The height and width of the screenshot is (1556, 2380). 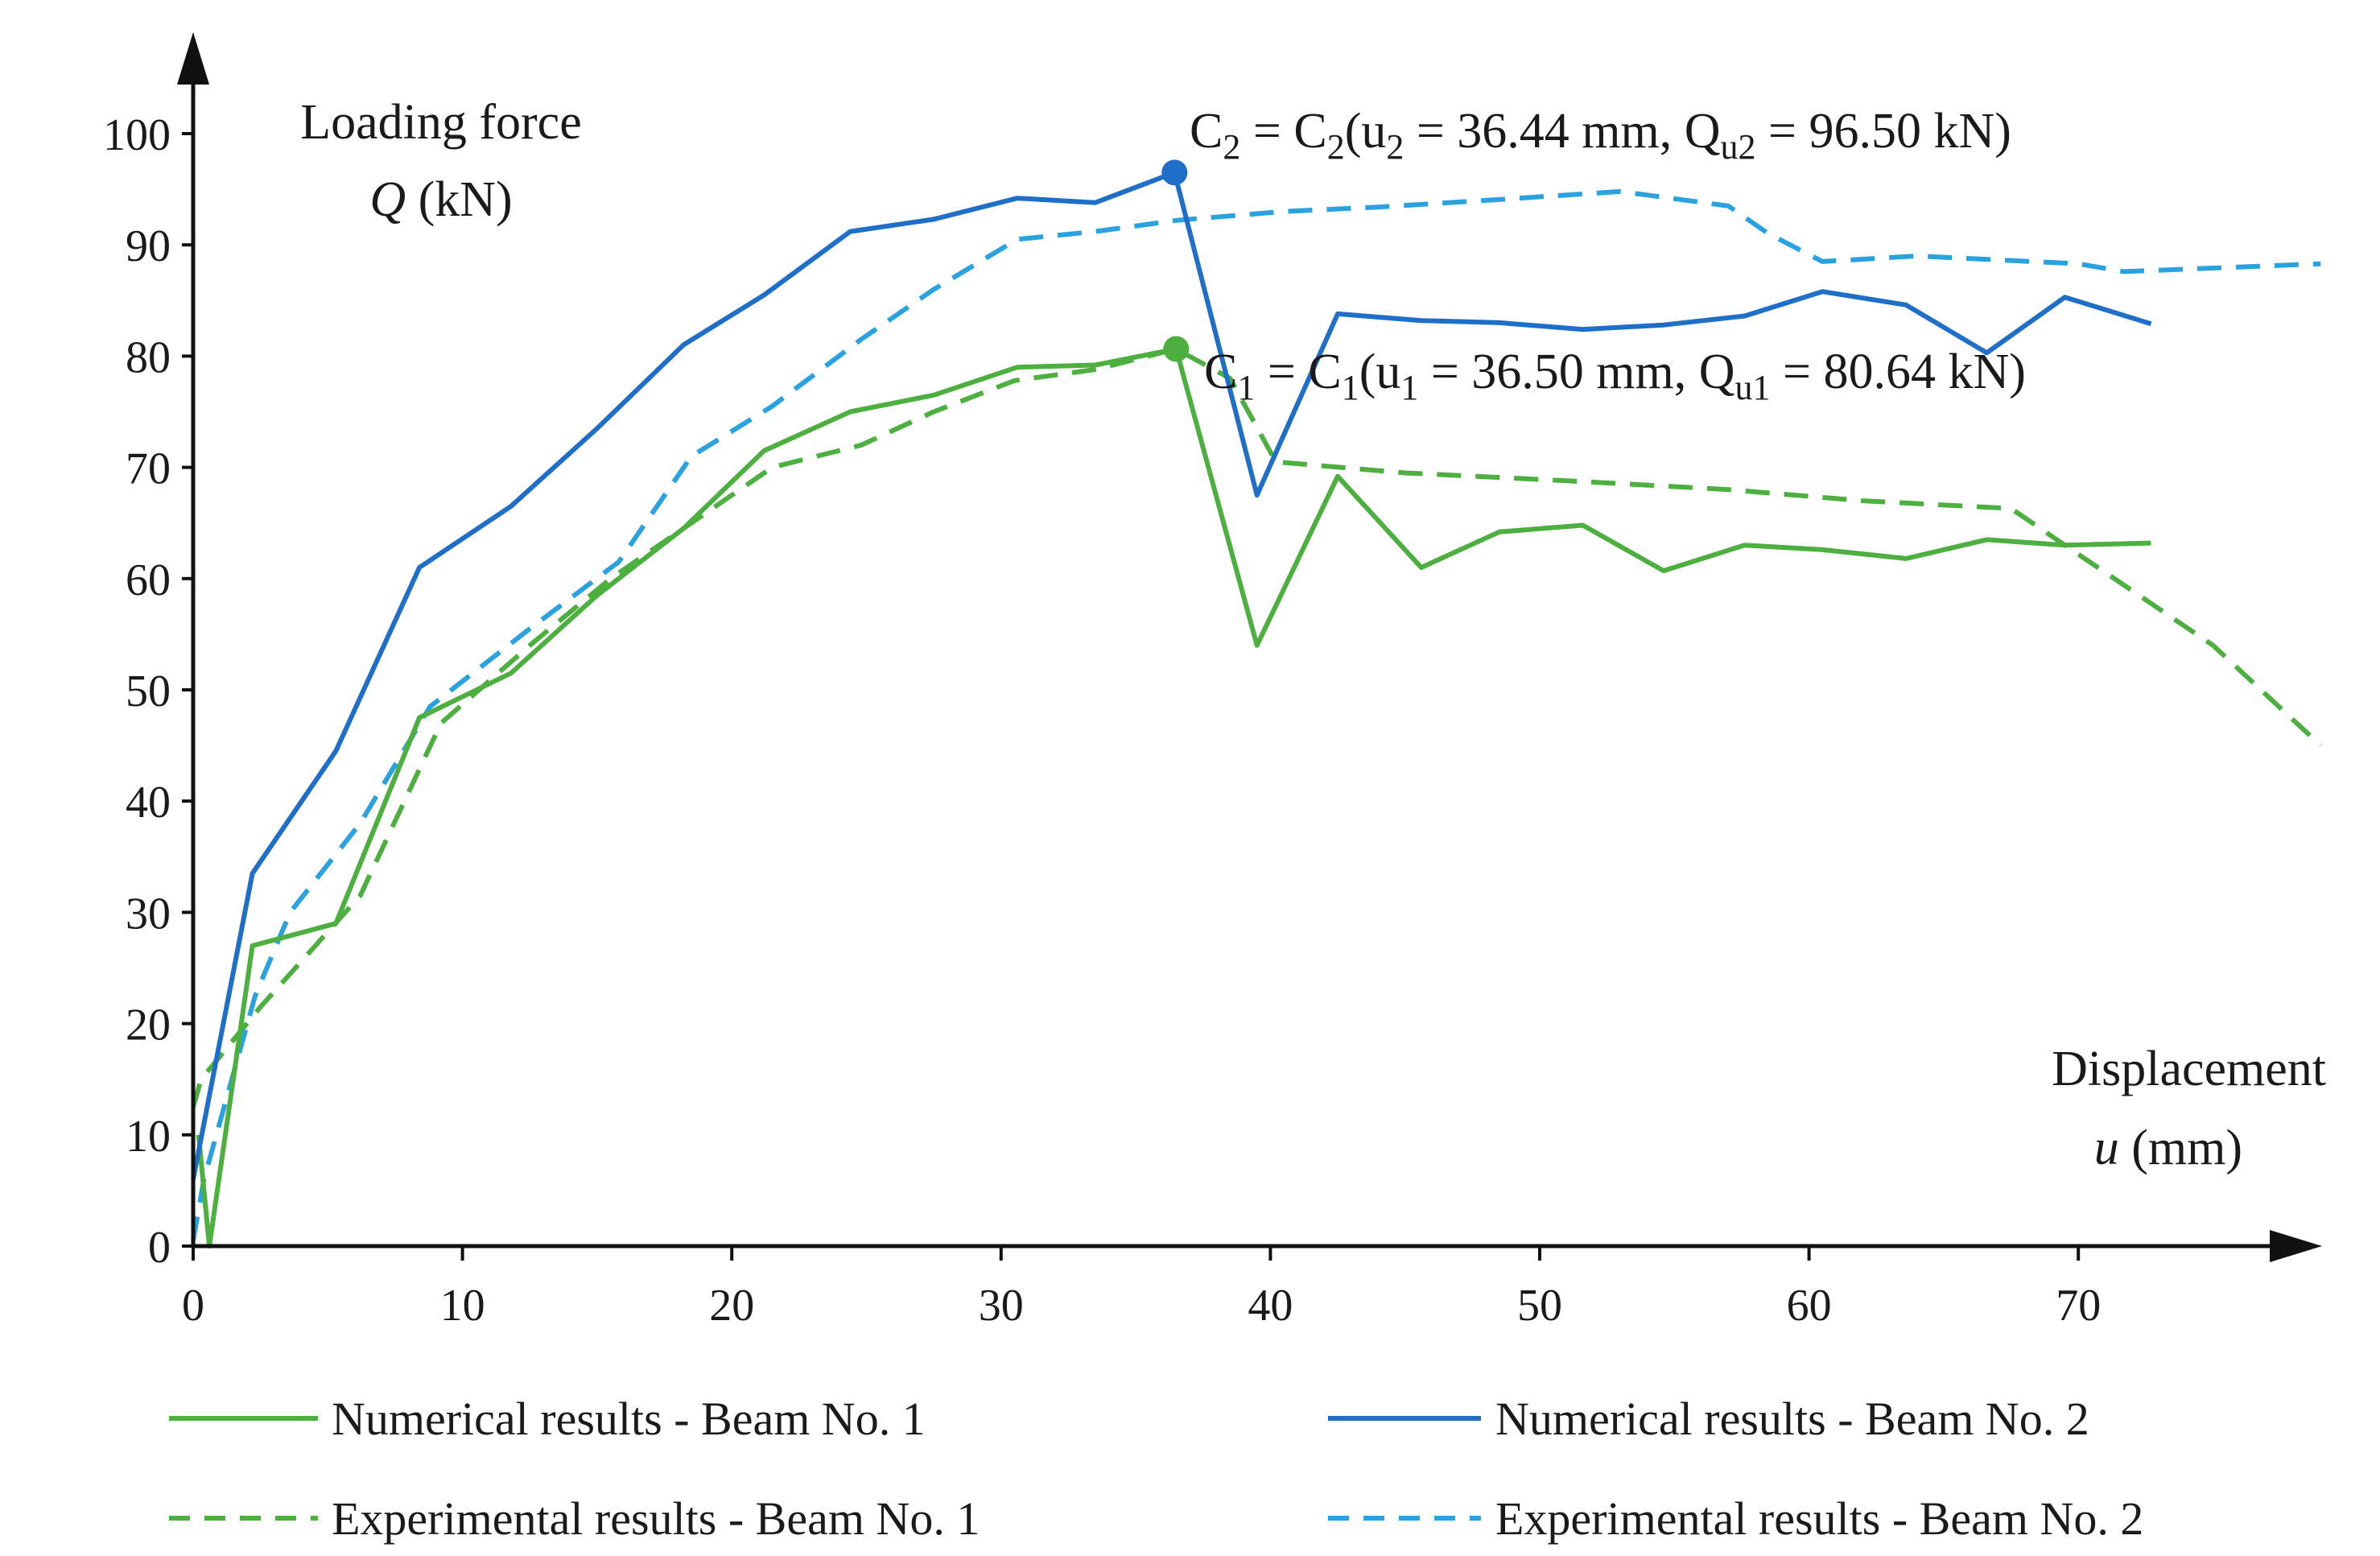 What do you see at coordinates (193, 1306) in the screenshot?
I see `x-tick-label: 0` at bounding box center [193, 1306].